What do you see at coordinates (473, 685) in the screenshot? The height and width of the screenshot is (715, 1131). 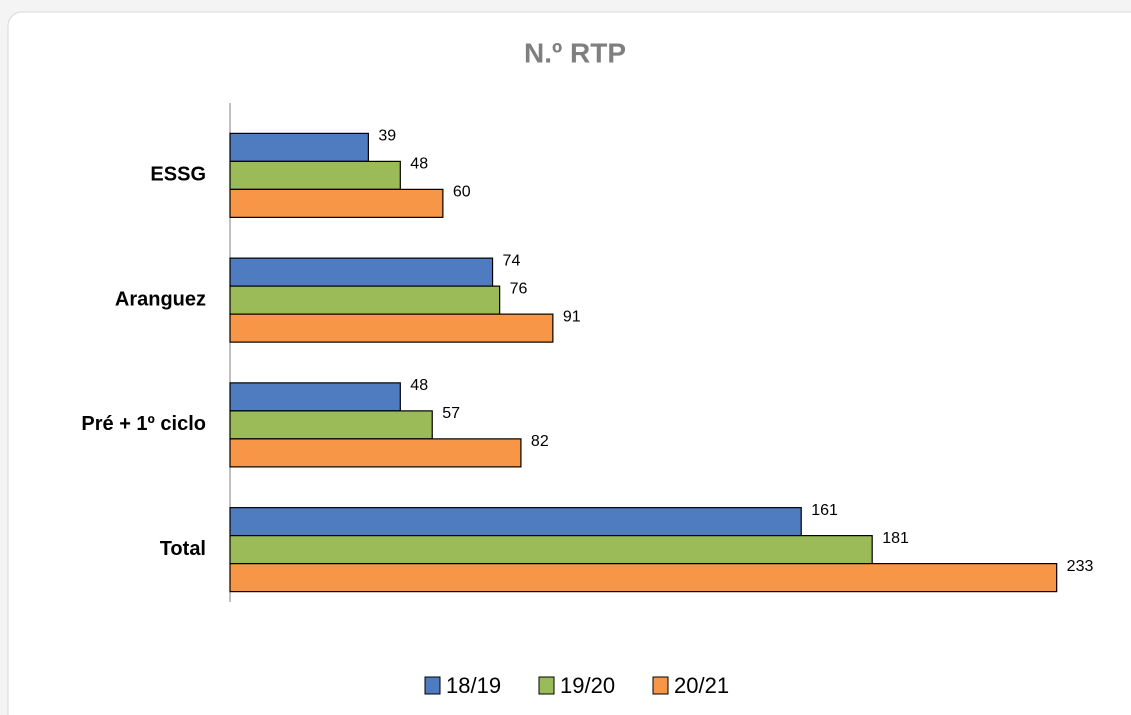 I see `legend-label: 18/19` at bounding box center [473, 685].